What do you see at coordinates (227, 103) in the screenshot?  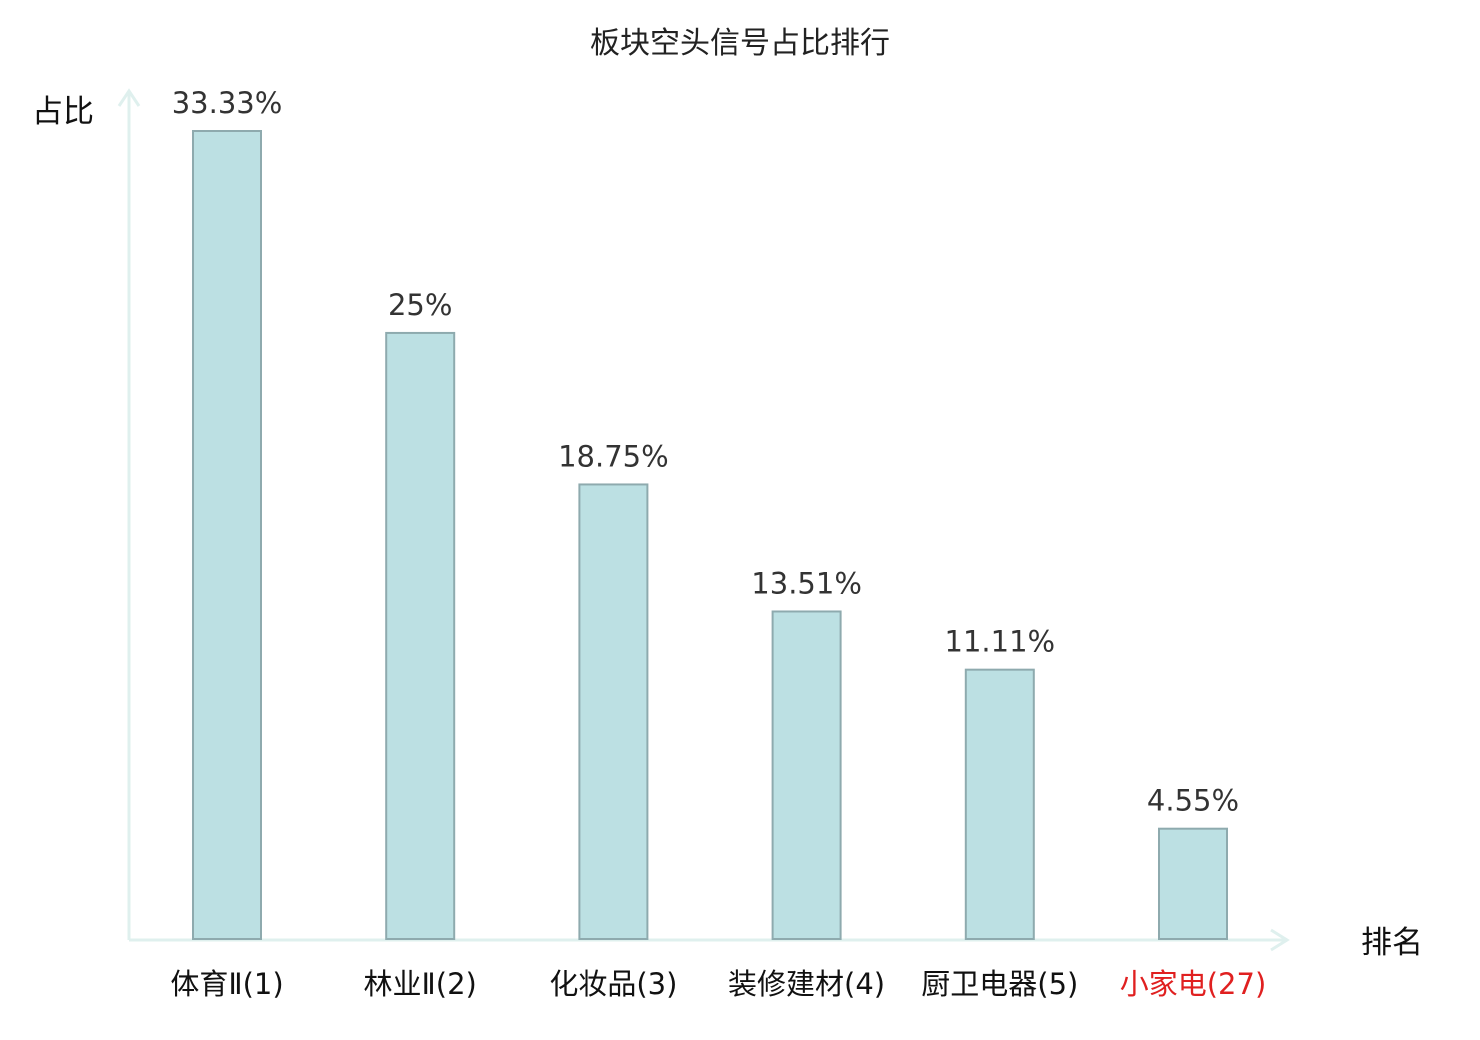 I see `value-label-1: 33.33%` at bounding box center [227, 103].